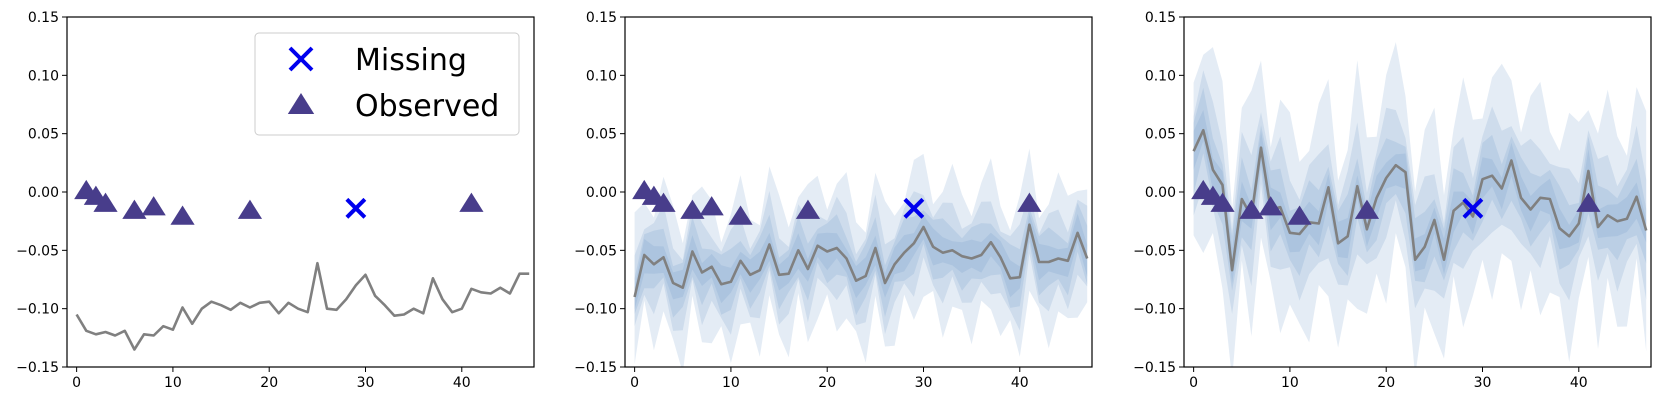 Image resolution: width=1661 pixels, height=404 pixels. What do you see at coordinates (301, 59) in the screenshot?
I see `legend-missing-marker` at bounding box center [301, 59].